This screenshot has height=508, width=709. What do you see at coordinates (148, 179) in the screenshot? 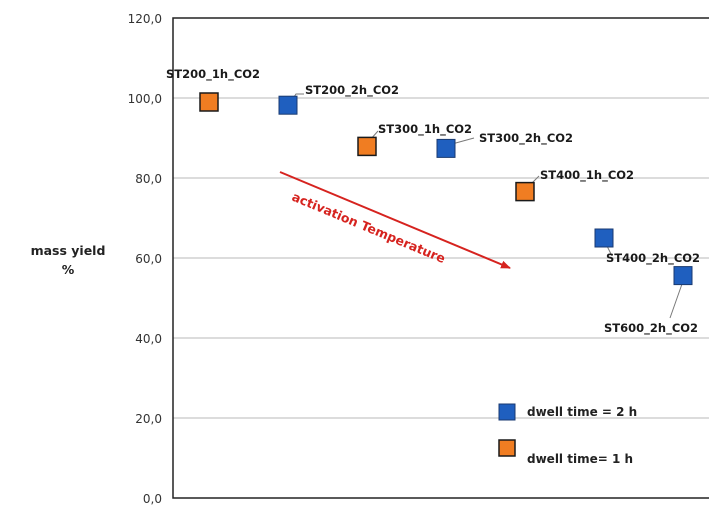
I see `y-tick-label: 80,0` at bounding box center [148, 179].